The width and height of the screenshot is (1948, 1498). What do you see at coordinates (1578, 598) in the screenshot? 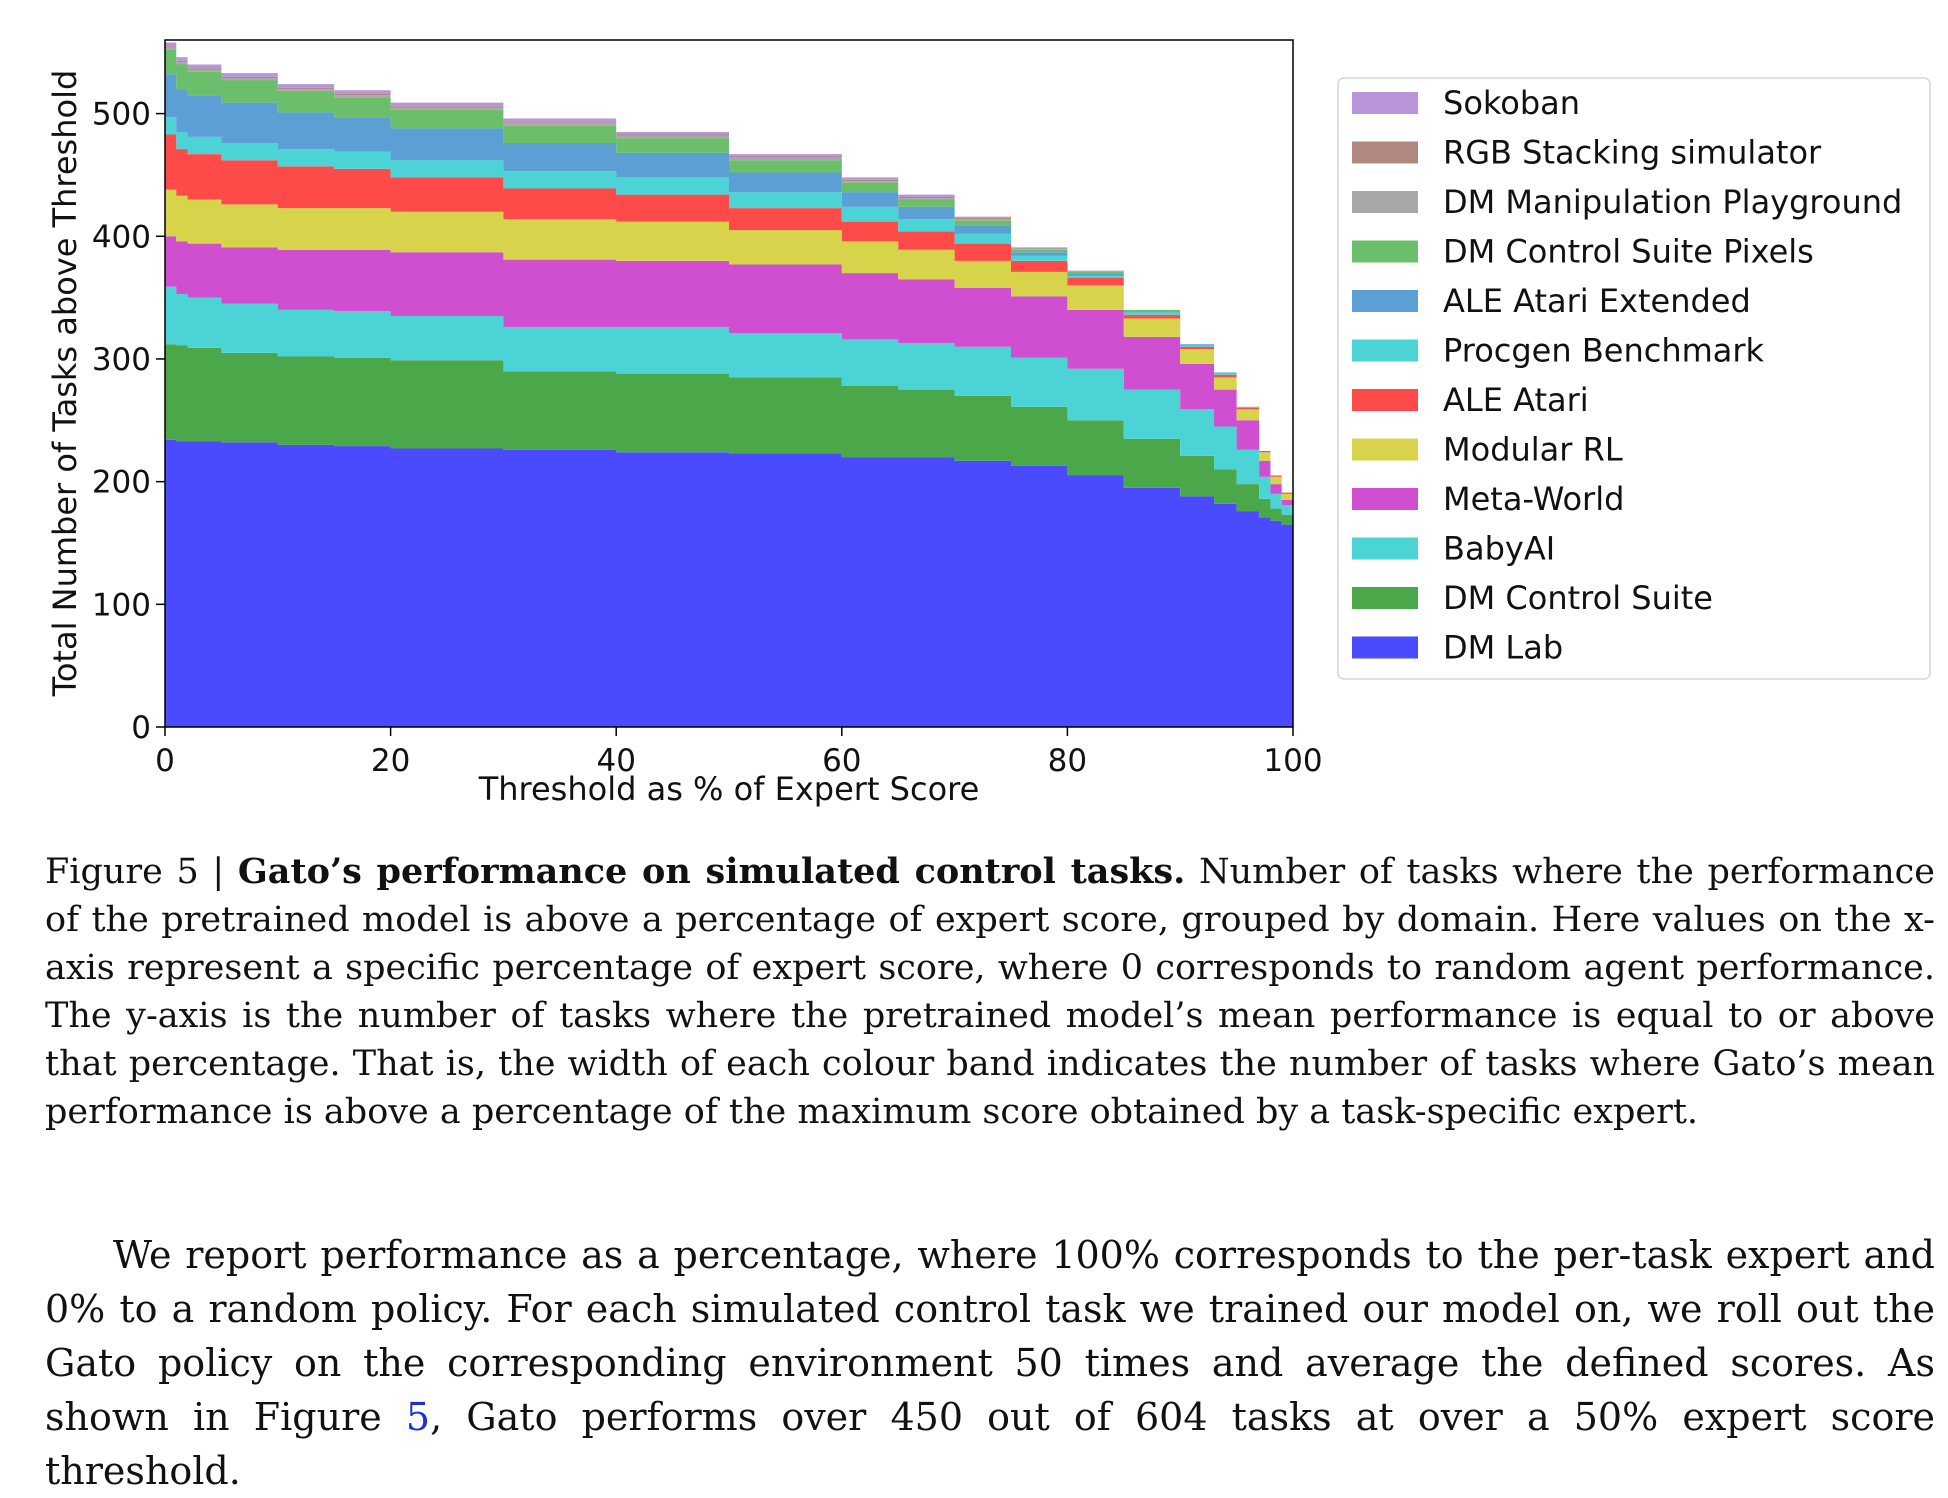
I see `legend-label-dm-control-suite: DM Control Suite` at bounding box center [1578, 598].